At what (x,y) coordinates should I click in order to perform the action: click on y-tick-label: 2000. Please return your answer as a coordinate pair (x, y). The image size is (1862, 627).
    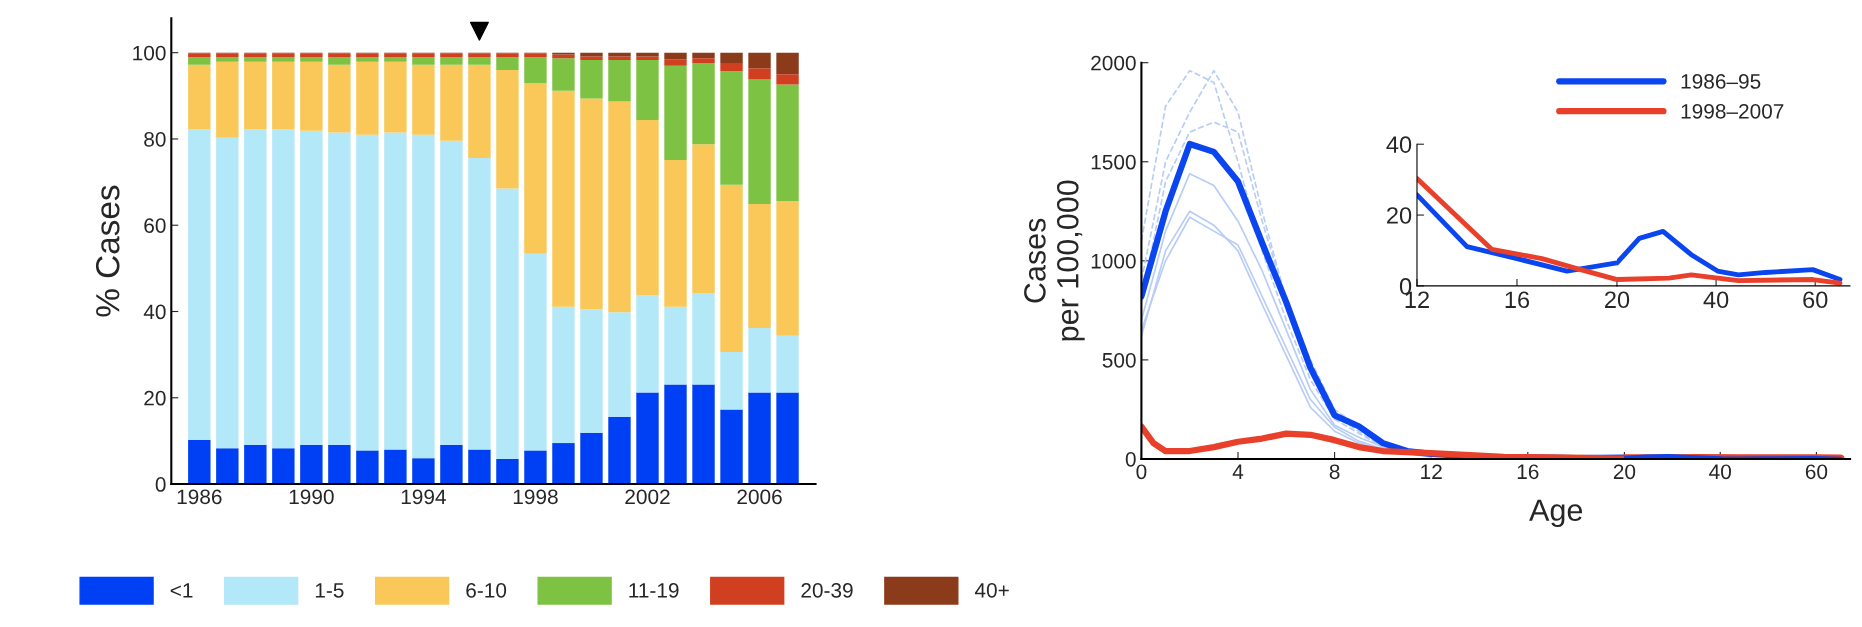
    Looking at the image, I should click on (1113, 63).